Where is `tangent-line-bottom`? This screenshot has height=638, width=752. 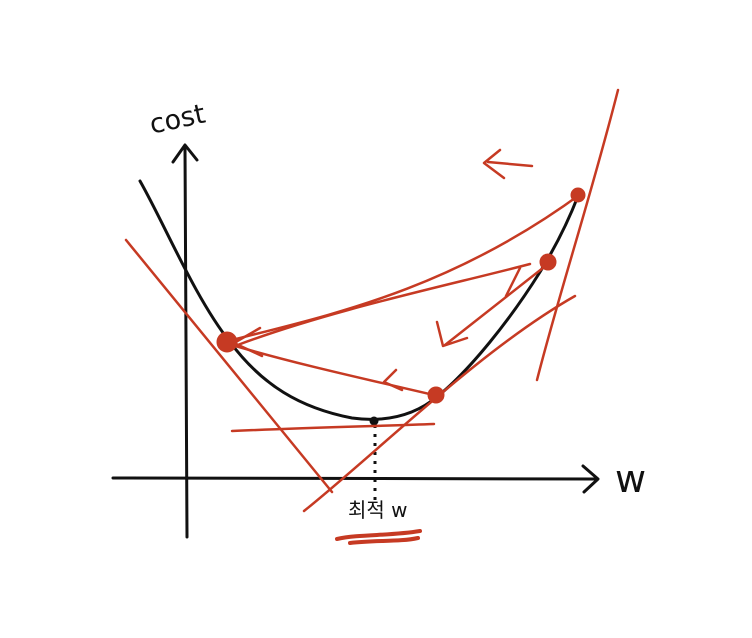
tangent-line-bottom is located at coordinates (333, 427).